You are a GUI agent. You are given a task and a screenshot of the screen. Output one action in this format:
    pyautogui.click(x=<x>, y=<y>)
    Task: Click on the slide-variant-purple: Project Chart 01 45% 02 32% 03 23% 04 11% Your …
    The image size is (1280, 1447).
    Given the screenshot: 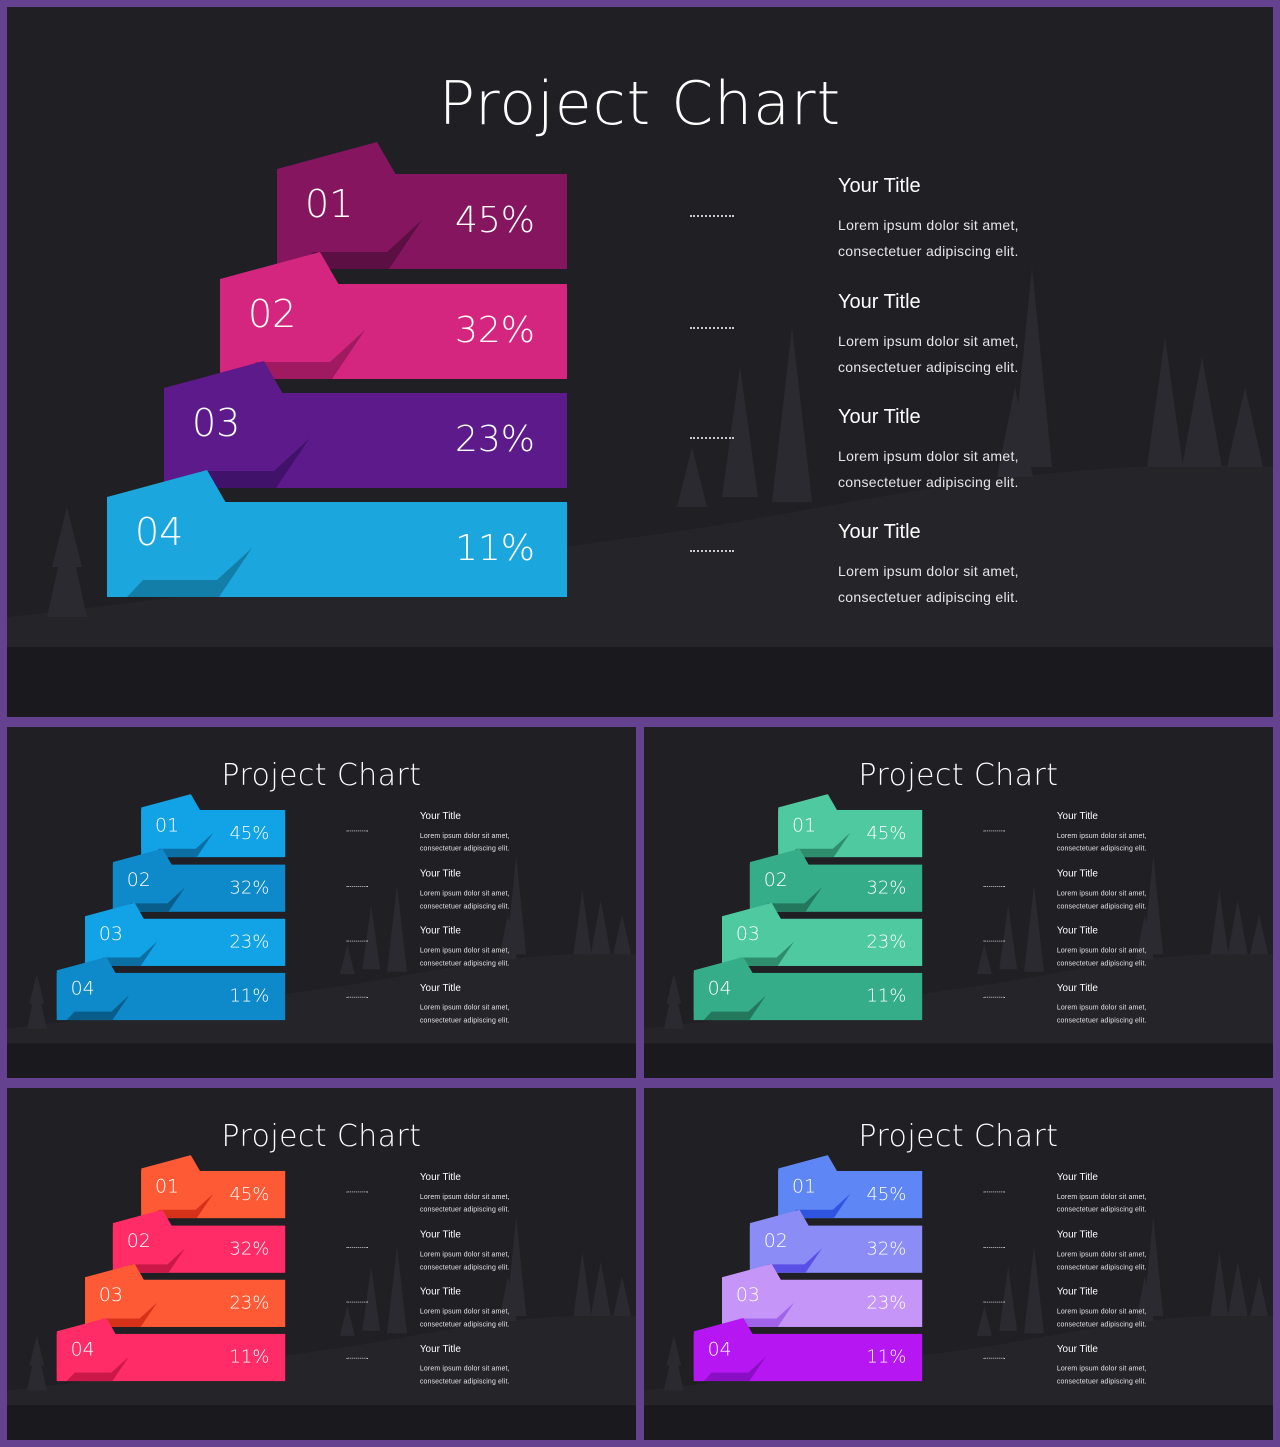 What is the action you would take?
    pyautogui.click(x=958, y=1264)
    